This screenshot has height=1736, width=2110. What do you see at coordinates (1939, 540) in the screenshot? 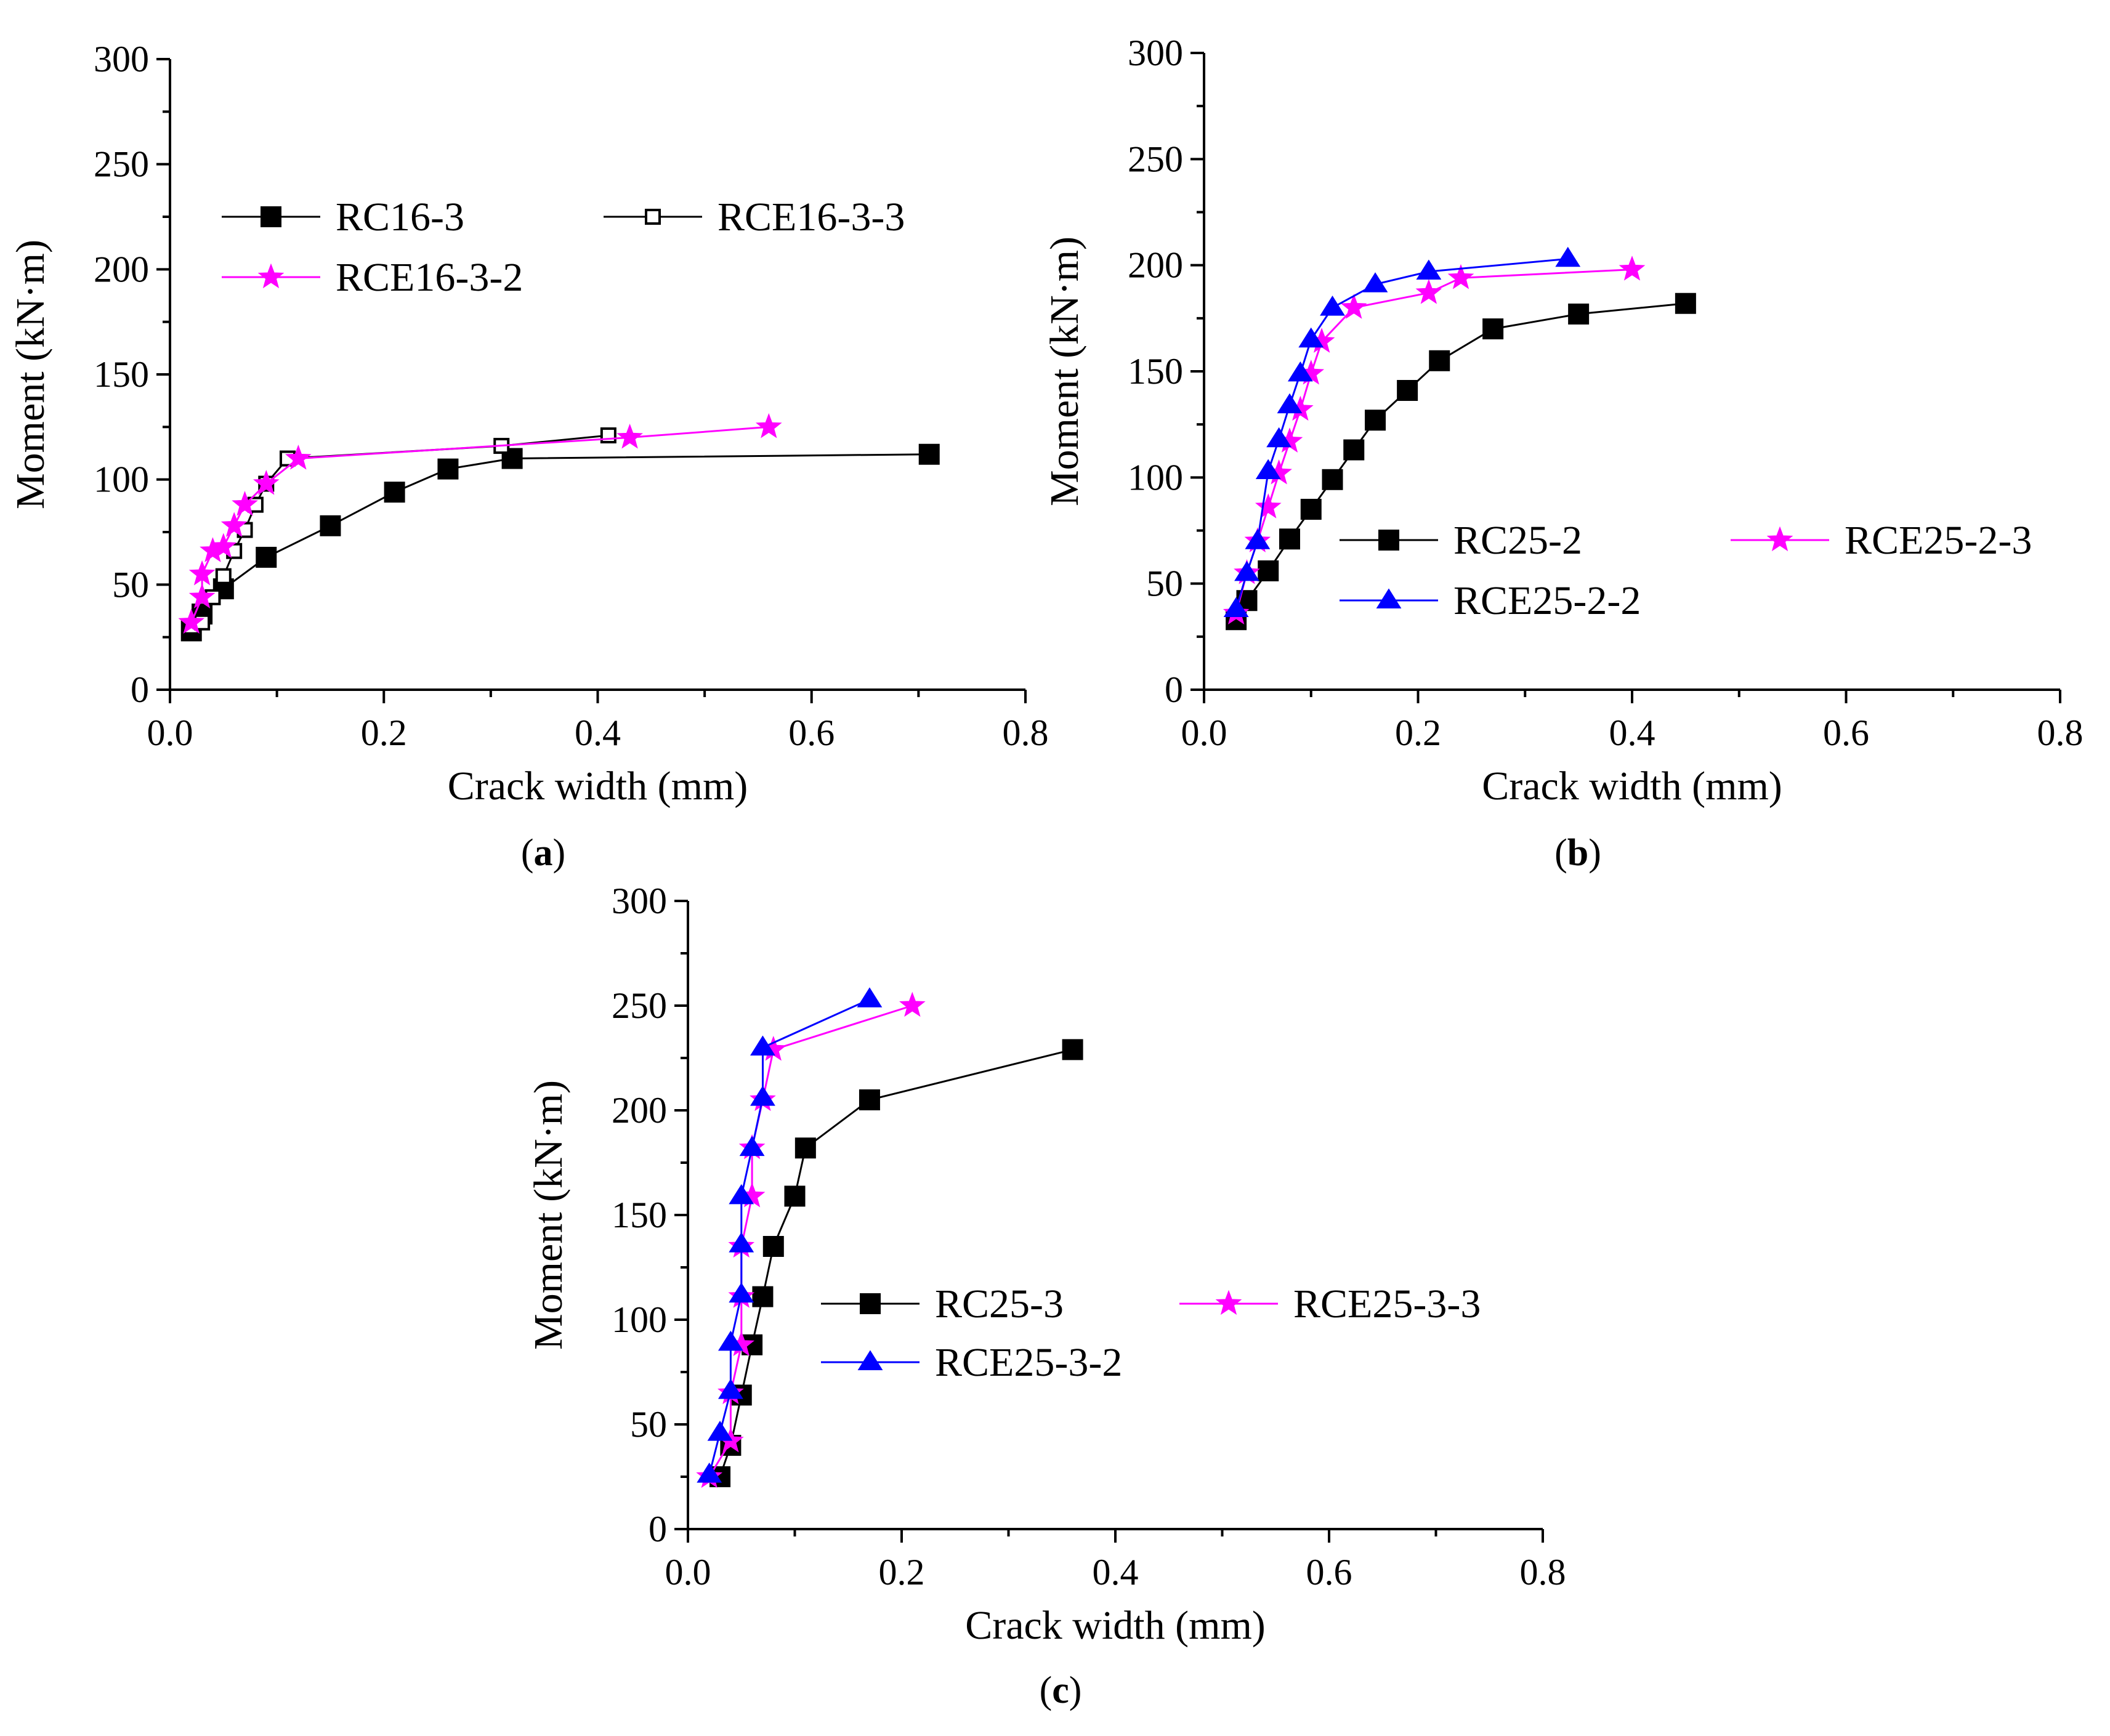
I see `legend-label: RCE25-2-3` at bounding box center [1939, 540].